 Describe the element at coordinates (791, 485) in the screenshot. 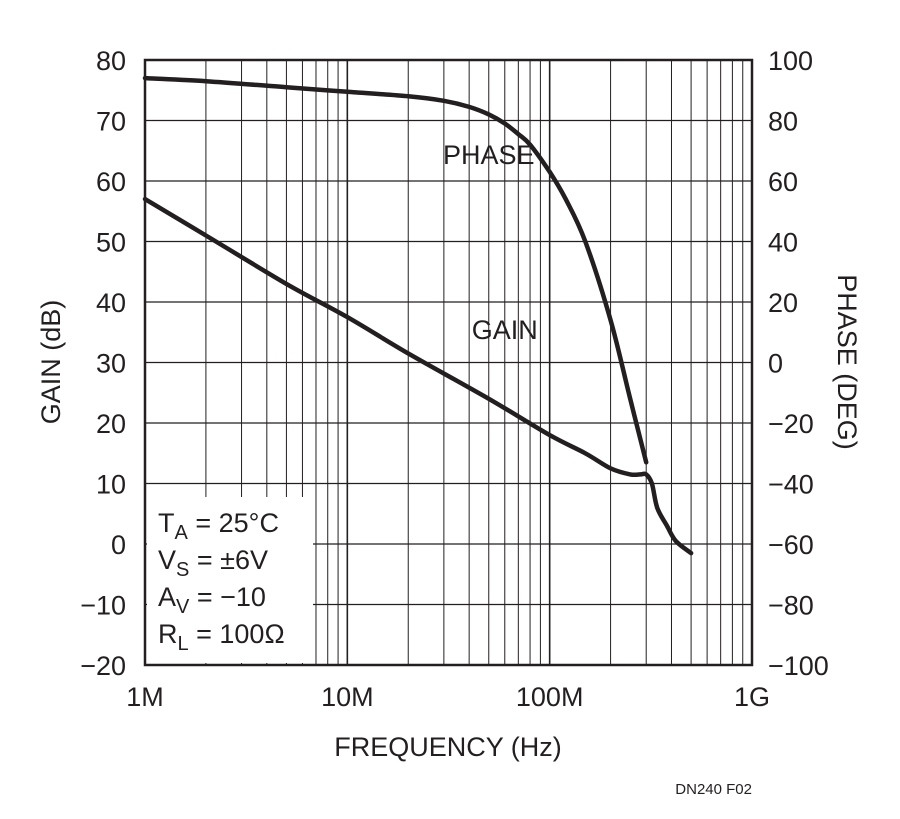

I see `right-tick-label: −40` at that location.